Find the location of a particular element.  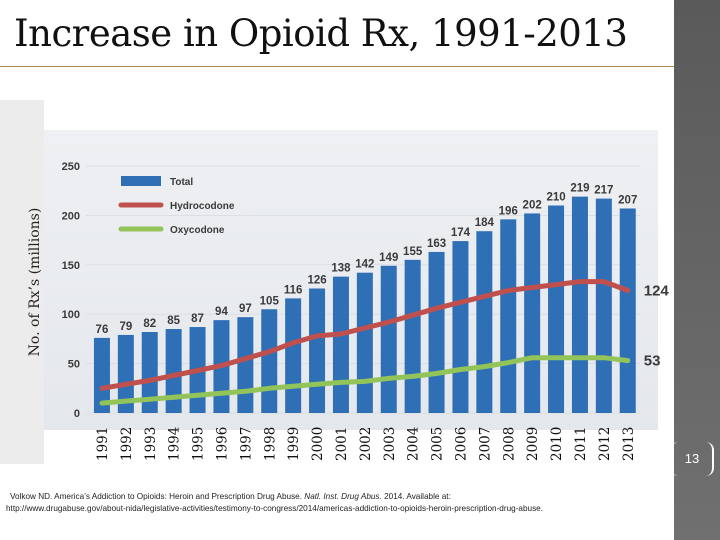

x-tick-label-2009: 2009 is located at coordinates (533, 444).